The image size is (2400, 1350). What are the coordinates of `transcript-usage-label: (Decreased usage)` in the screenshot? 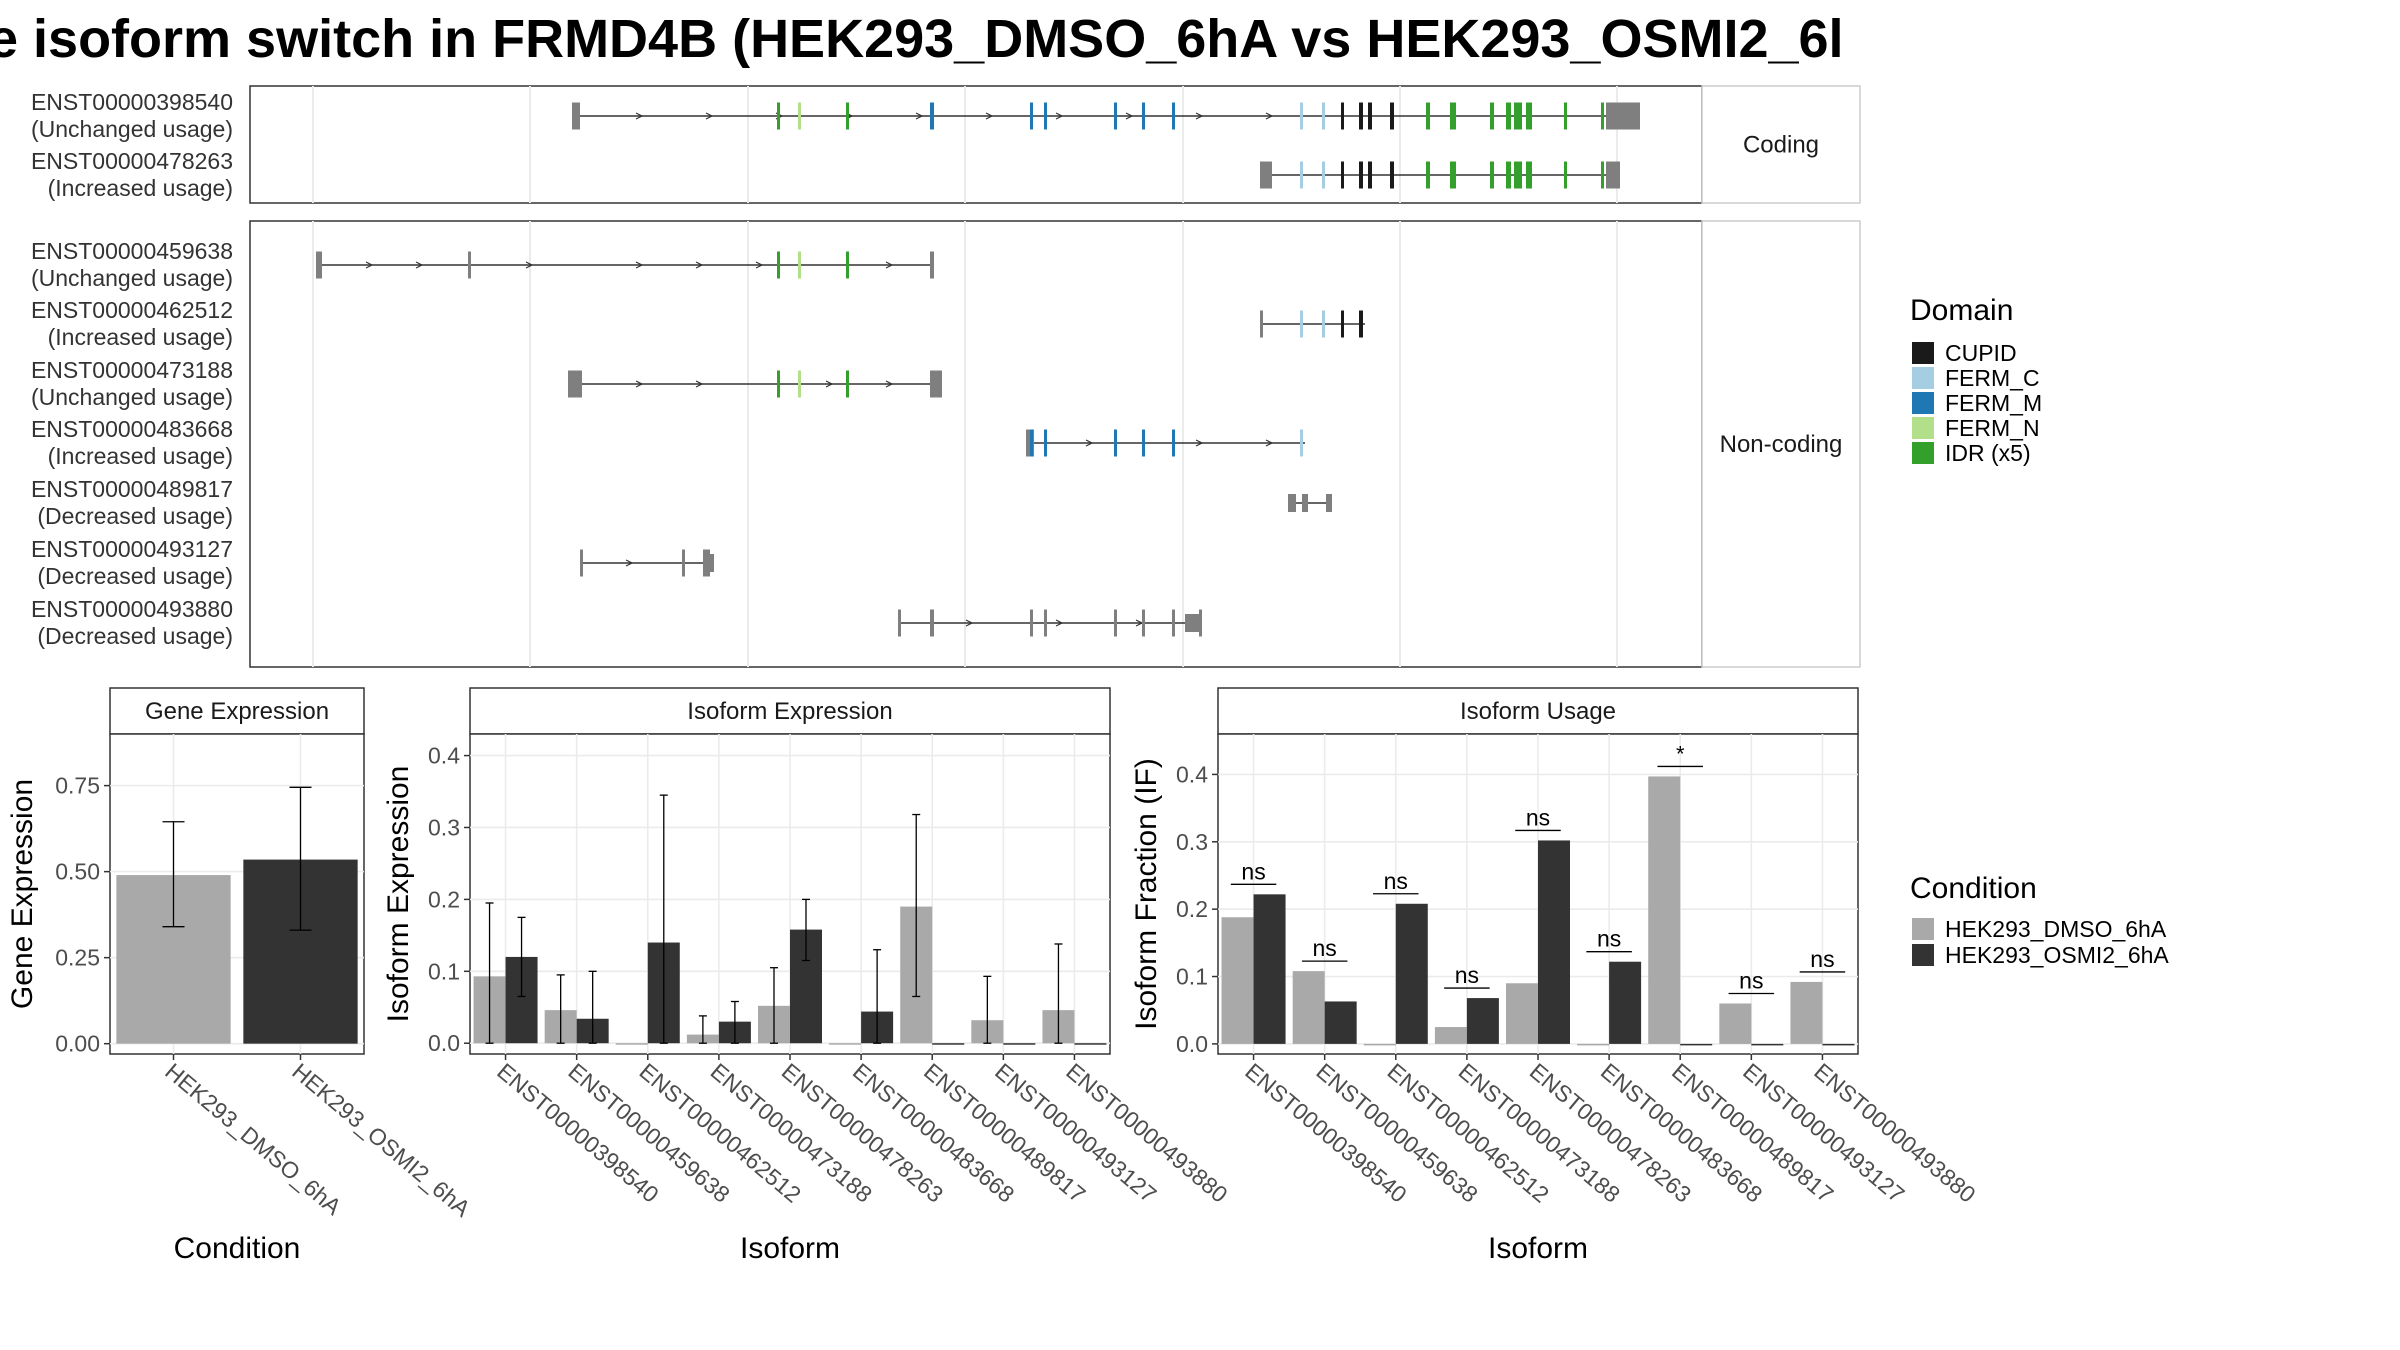 It's located at (135, 636).